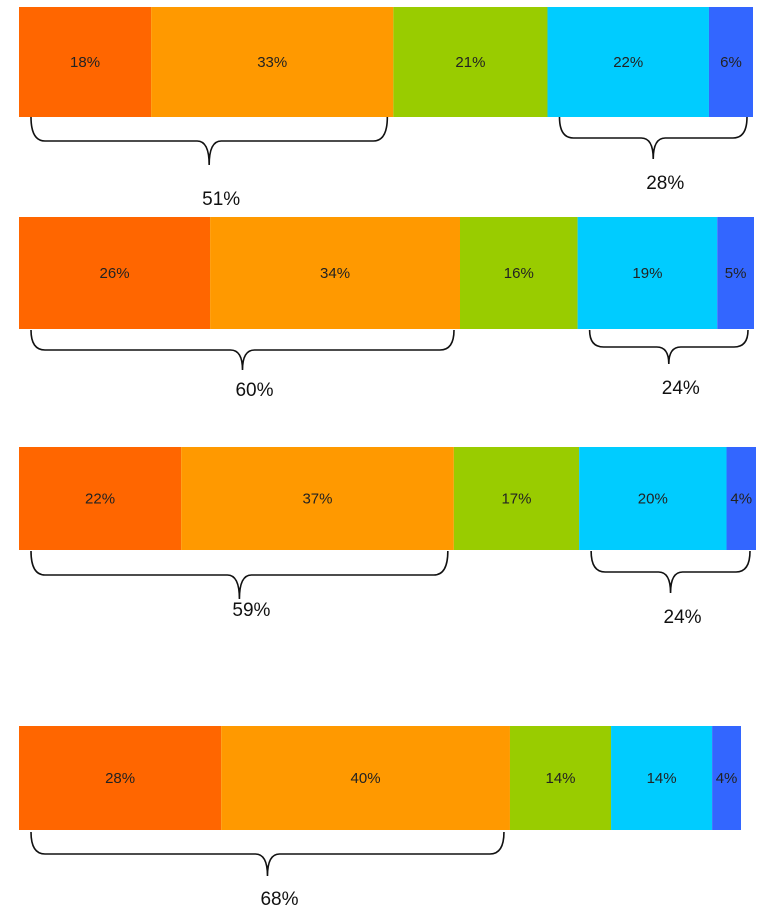  I want to click on segment-label: 19%, so click(647, 273).